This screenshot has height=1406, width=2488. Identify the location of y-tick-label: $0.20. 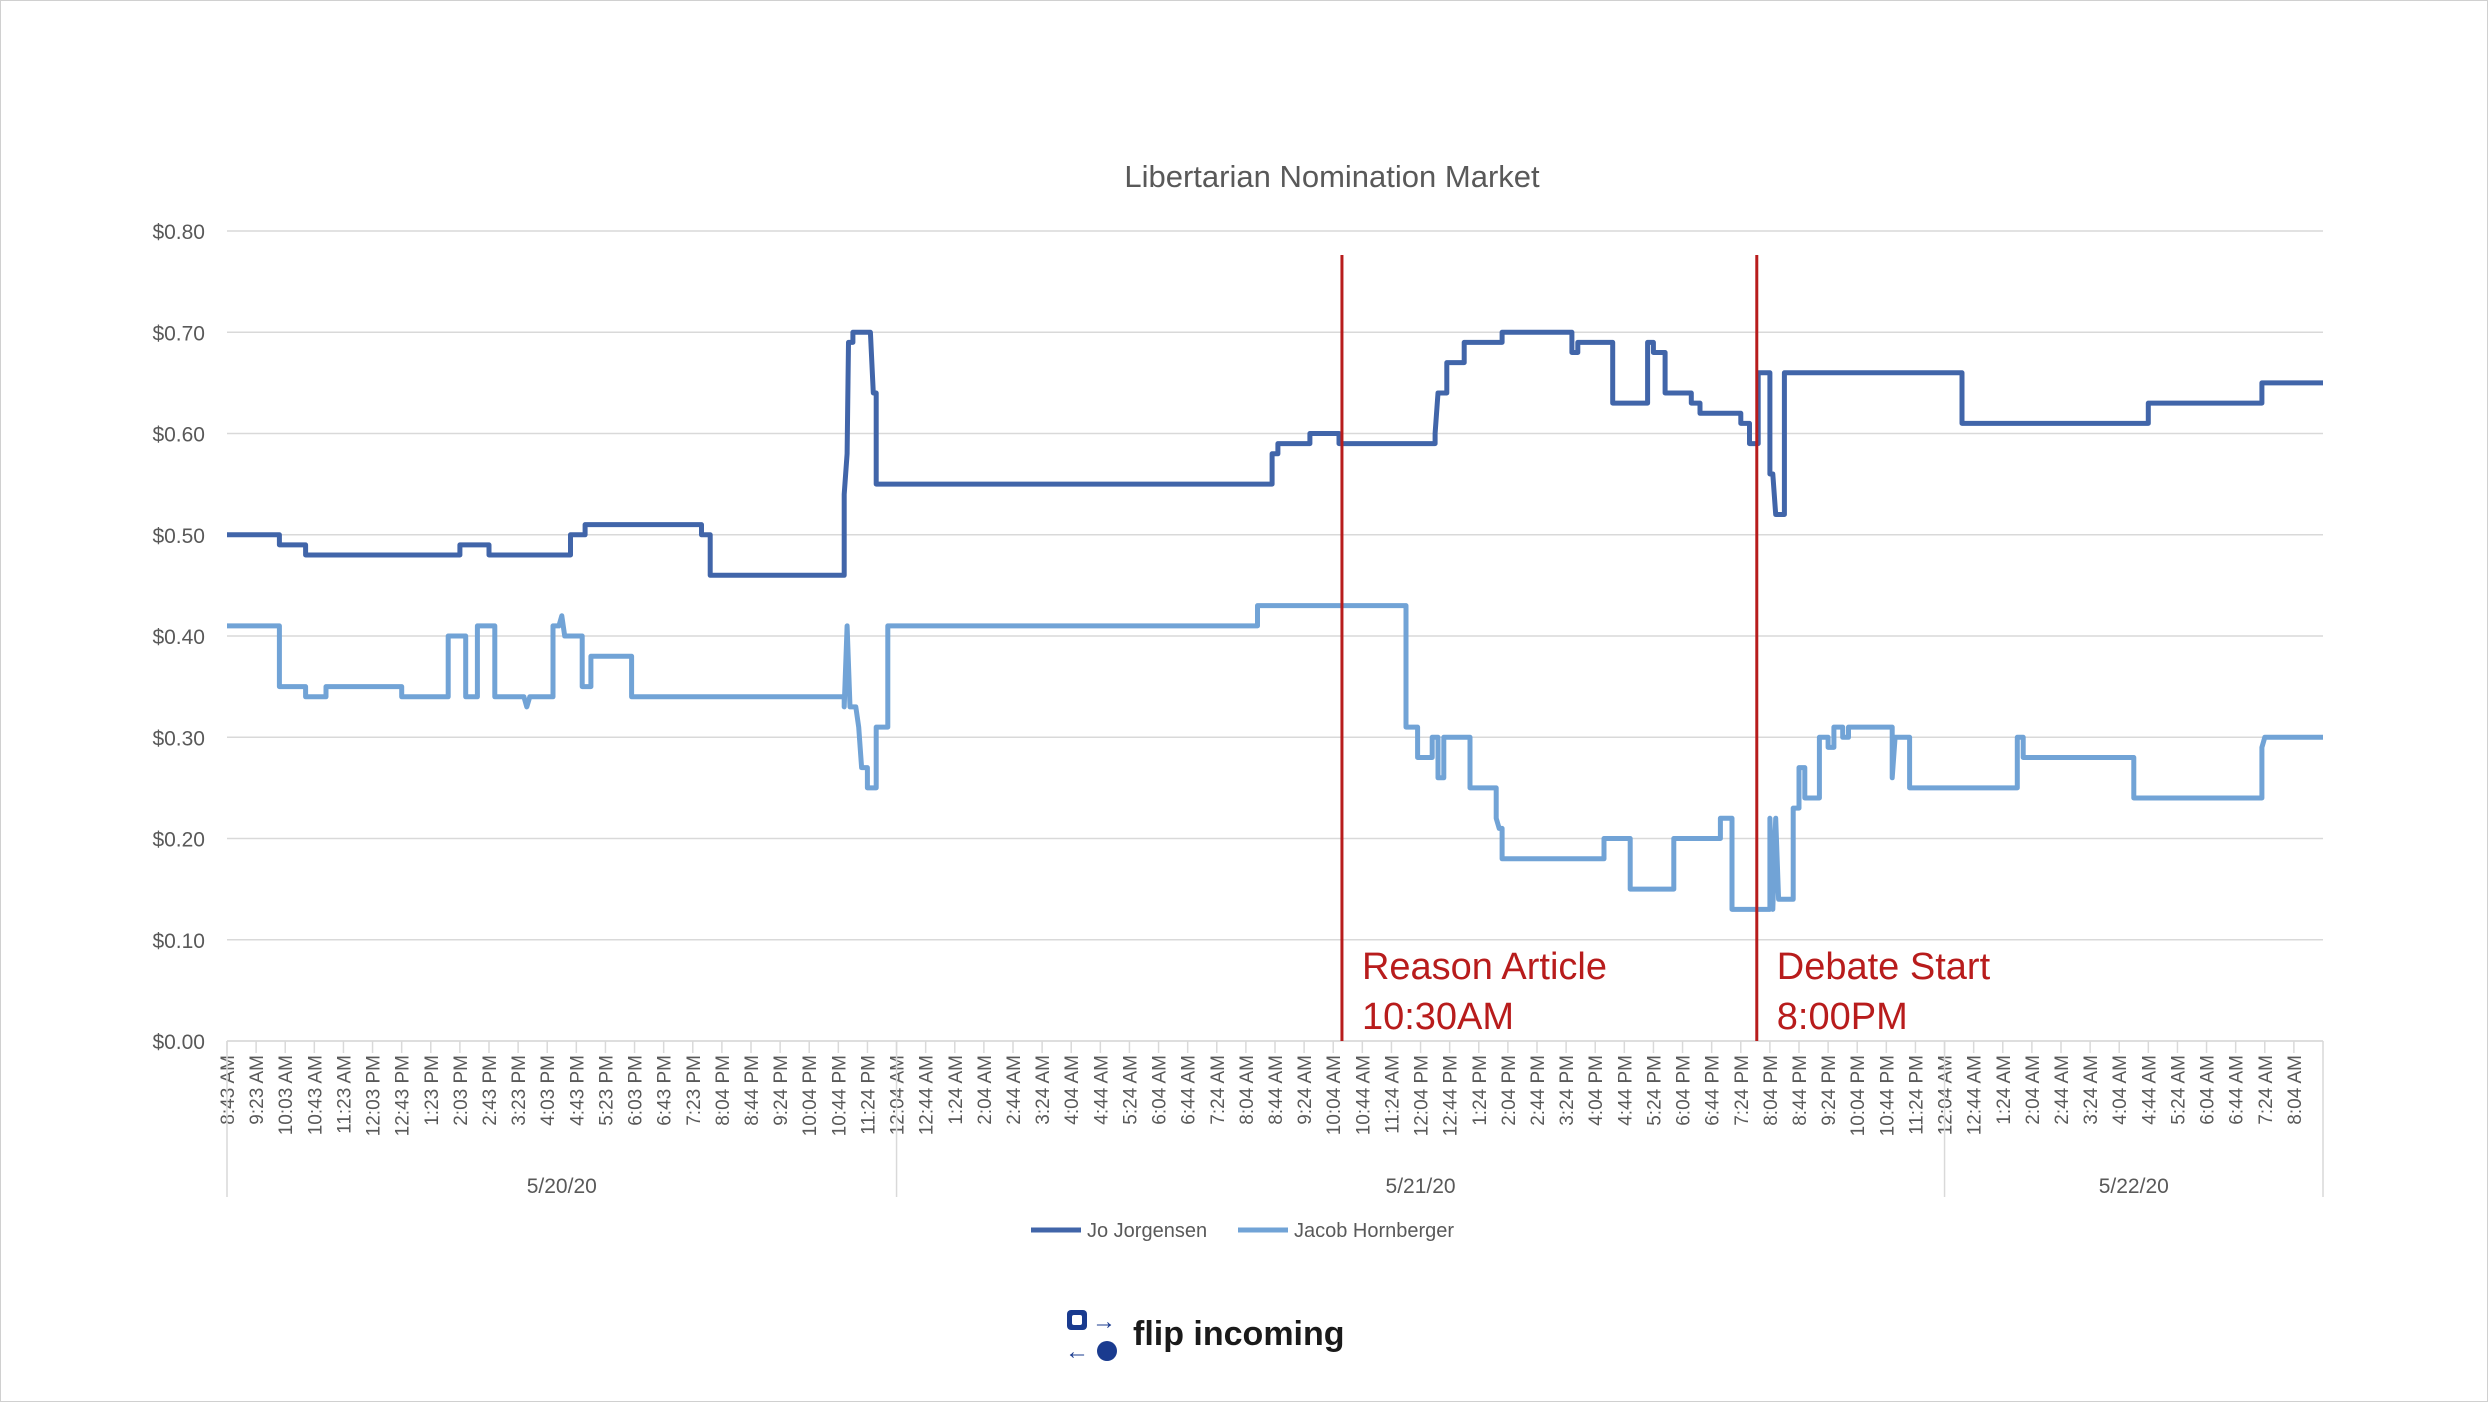
(178, 840).